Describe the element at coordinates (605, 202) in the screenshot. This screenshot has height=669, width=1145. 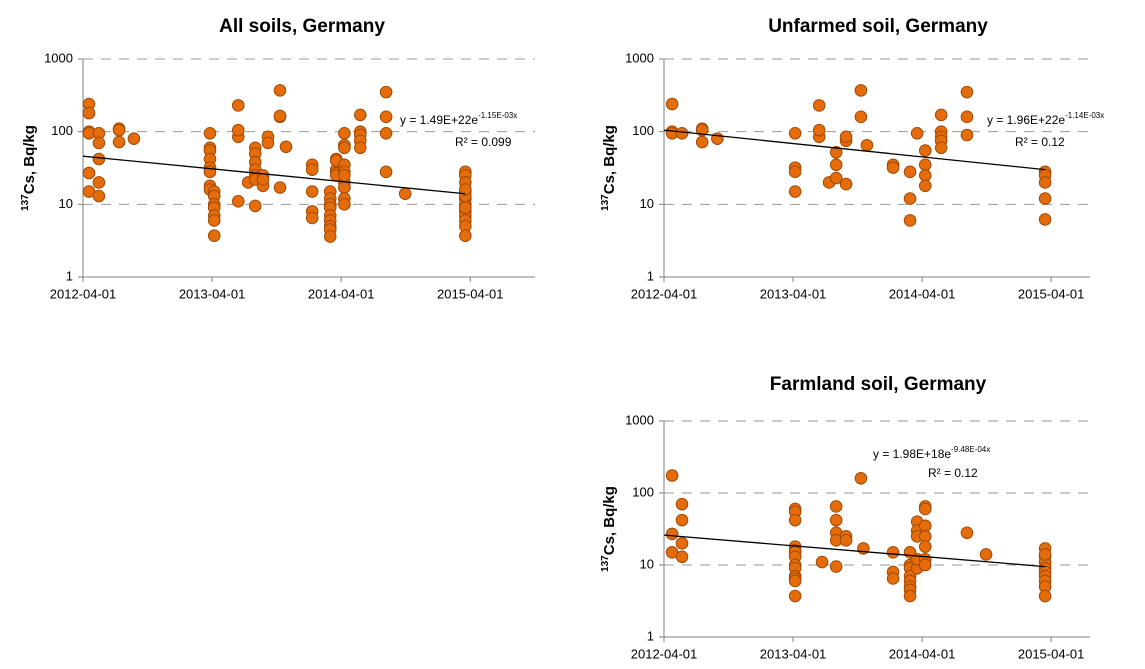
I see `y-axis-label-superscript: 137` at that location.